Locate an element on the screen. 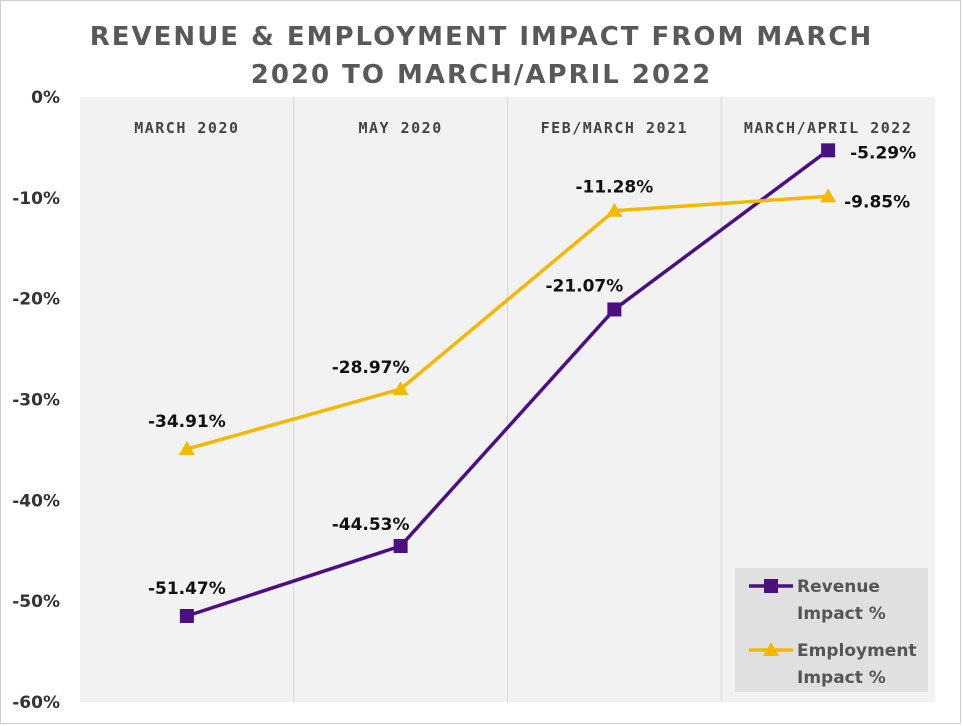  y-tick-label: 0% is located at coordinates (45, 98).